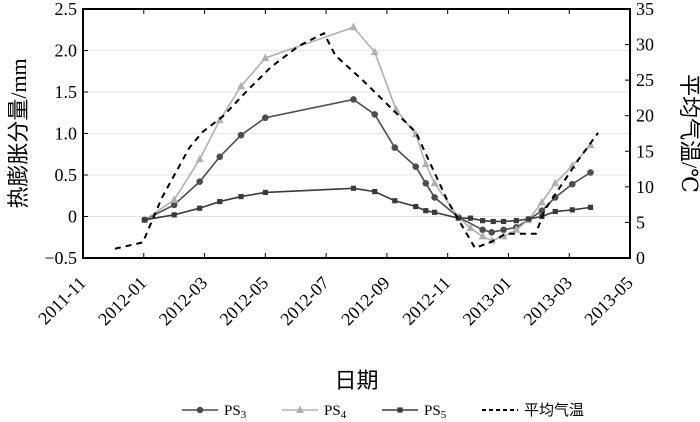 Image resolution: width=700 pixels, height=422 pixels. What do you see at coordinates (62, 301) in the screenshot?
I see `x-tick-label: 2011-11` at bounding box center [62, 301].